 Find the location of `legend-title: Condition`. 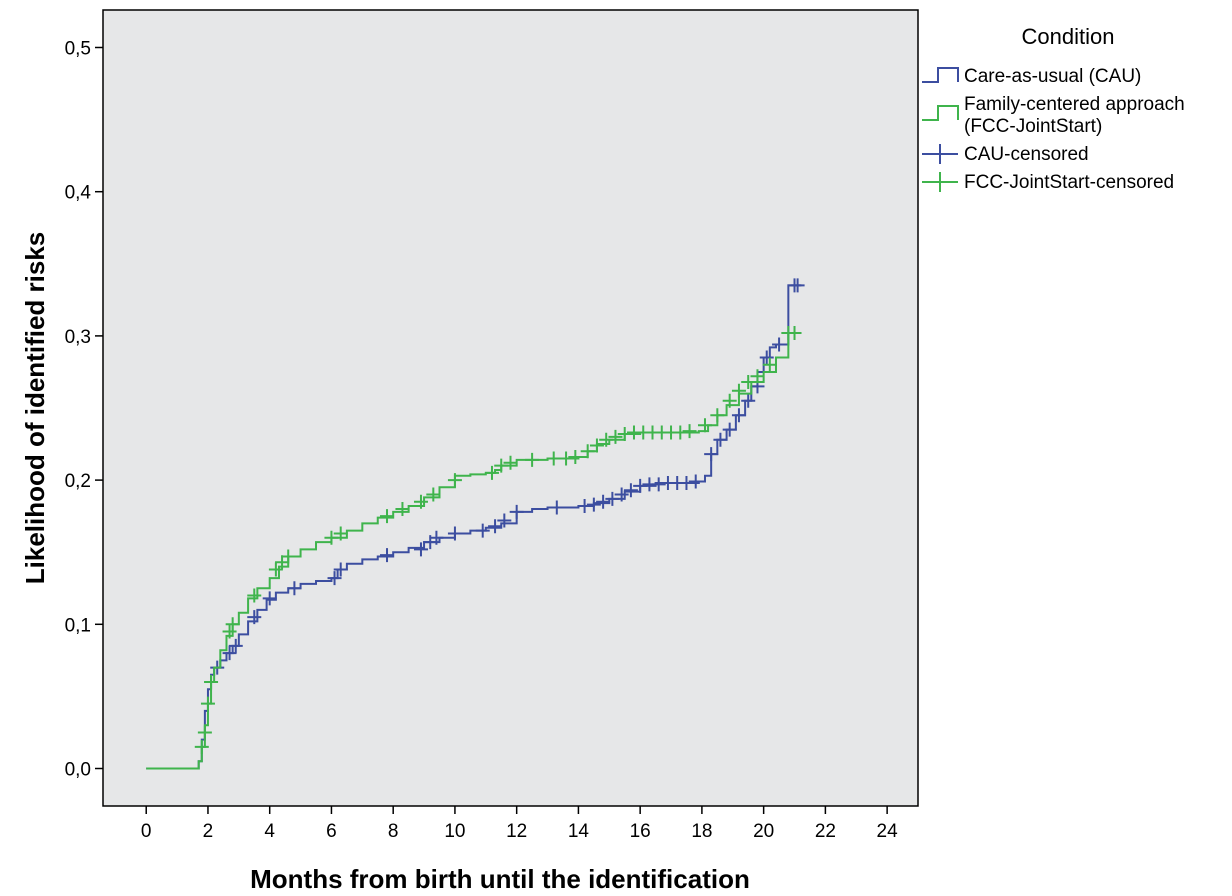

legend-title: Condition is located at coordinates (1068, 36).